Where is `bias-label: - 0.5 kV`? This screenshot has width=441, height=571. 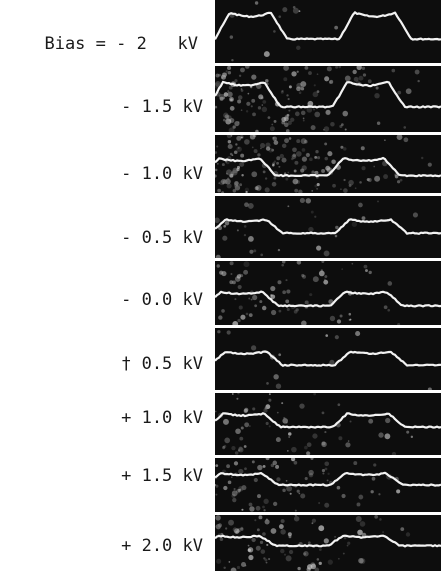
bias-label: - 0.5 kV is located at coordinates (162, 238).